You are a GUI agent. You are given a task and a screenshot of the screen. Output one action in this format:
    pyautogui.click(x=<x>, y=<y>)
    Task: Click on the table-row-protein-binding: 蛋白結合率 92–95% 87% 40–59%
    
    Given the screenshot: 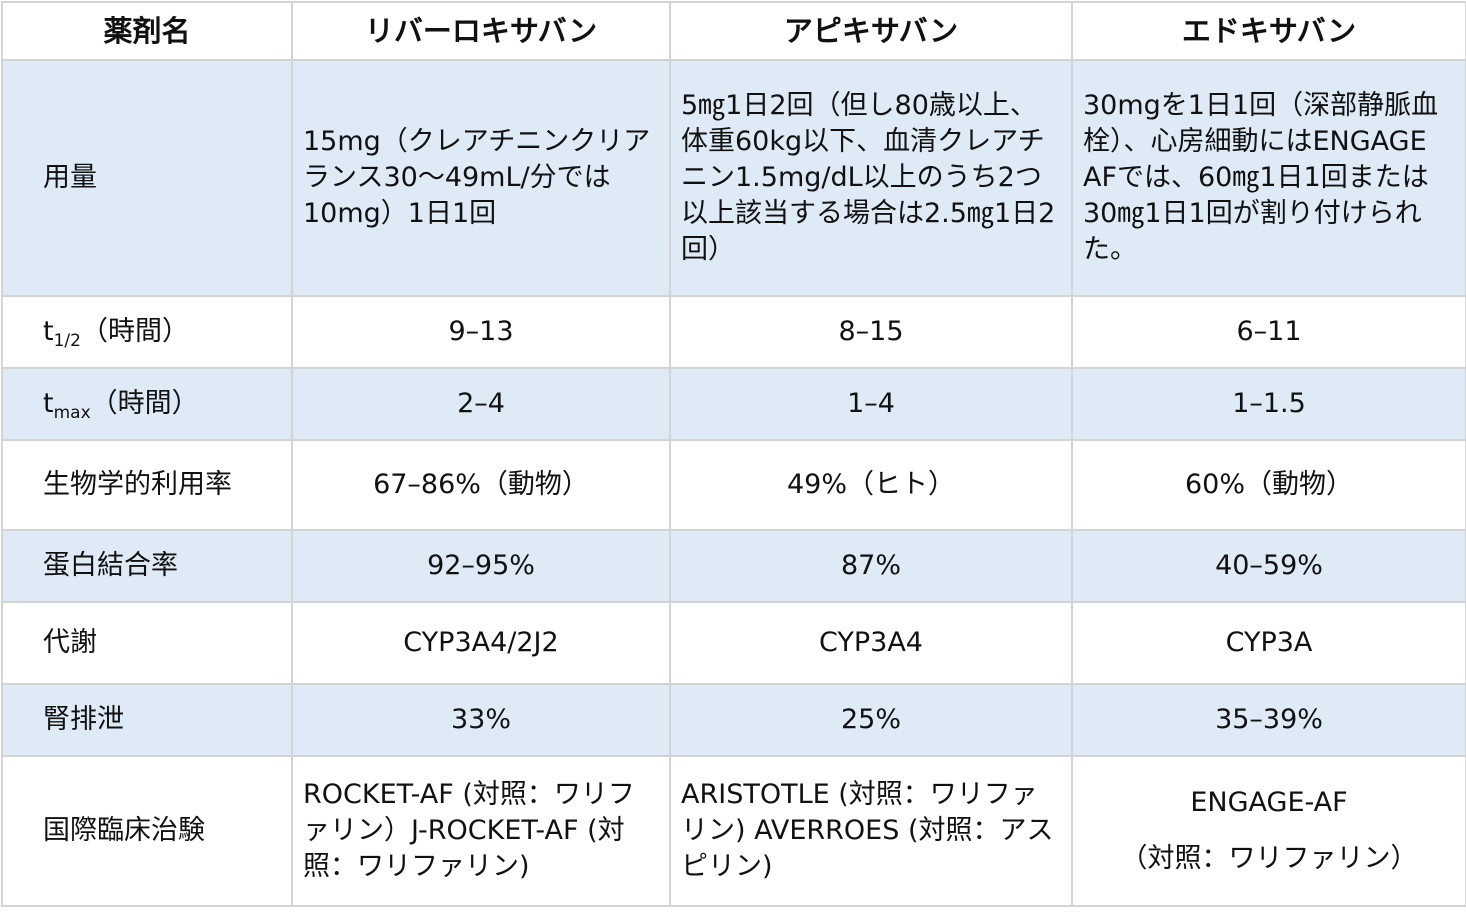 What is the action you would take?
    pyautogui.click(x=733, y=566)
    